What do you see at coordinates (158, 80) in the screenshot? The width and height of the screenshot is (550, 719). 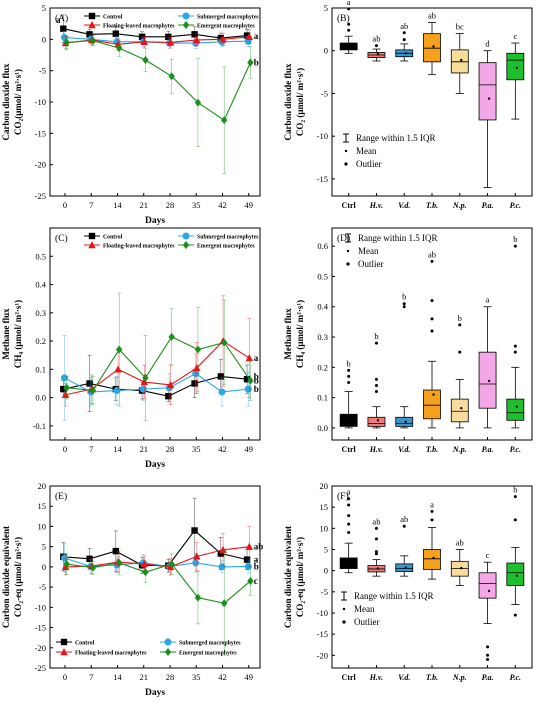 I see `series-line` at bounding box center [158, 80].